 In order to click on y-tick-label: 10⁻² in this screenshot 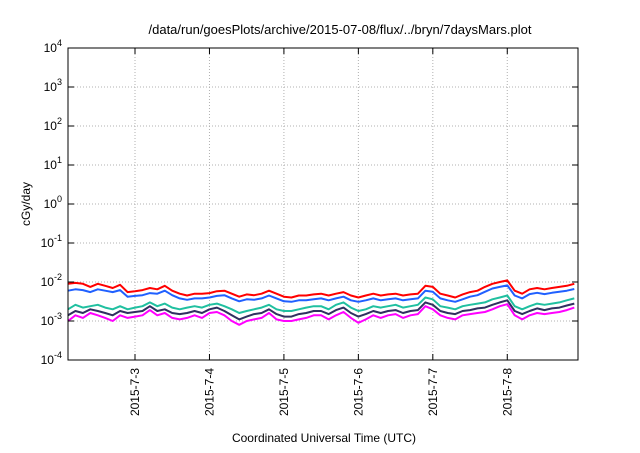, I will do `click(51, 280)`.